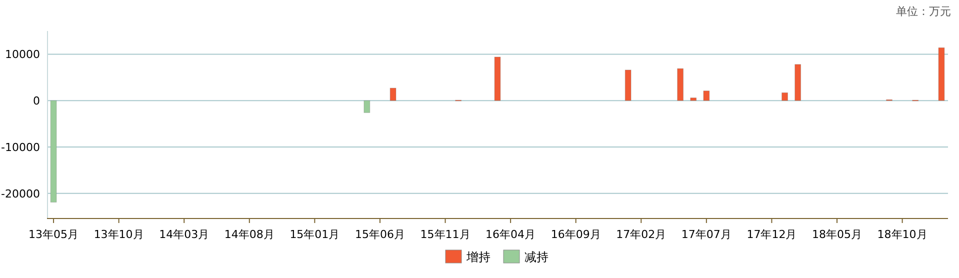  Describe the element at coordinates (20, 147) in the screenshot. I see `y-tick-label: -10000` at that location.